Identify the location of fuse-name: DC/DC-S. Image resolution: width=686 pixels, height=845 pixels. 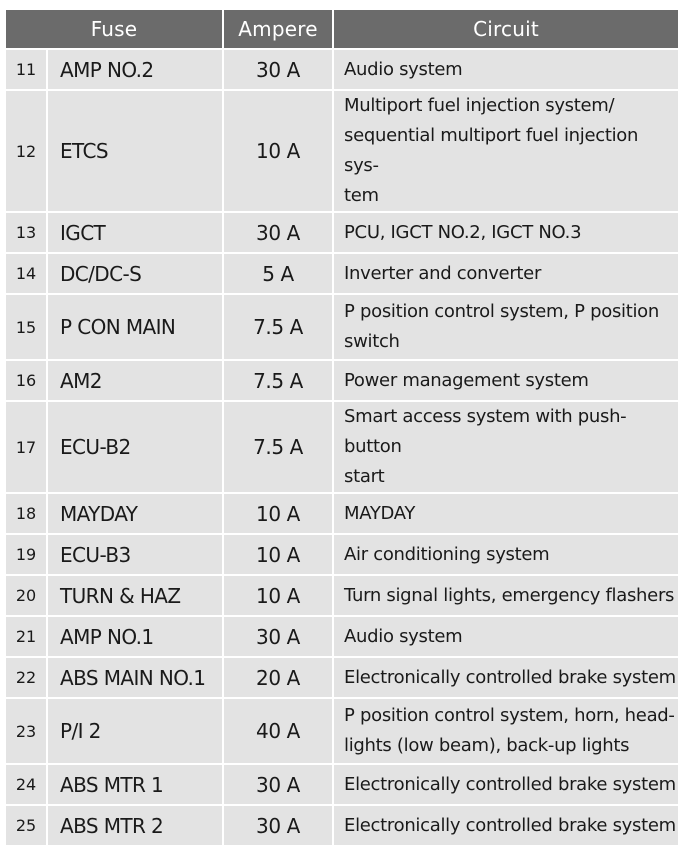
(135, 273).